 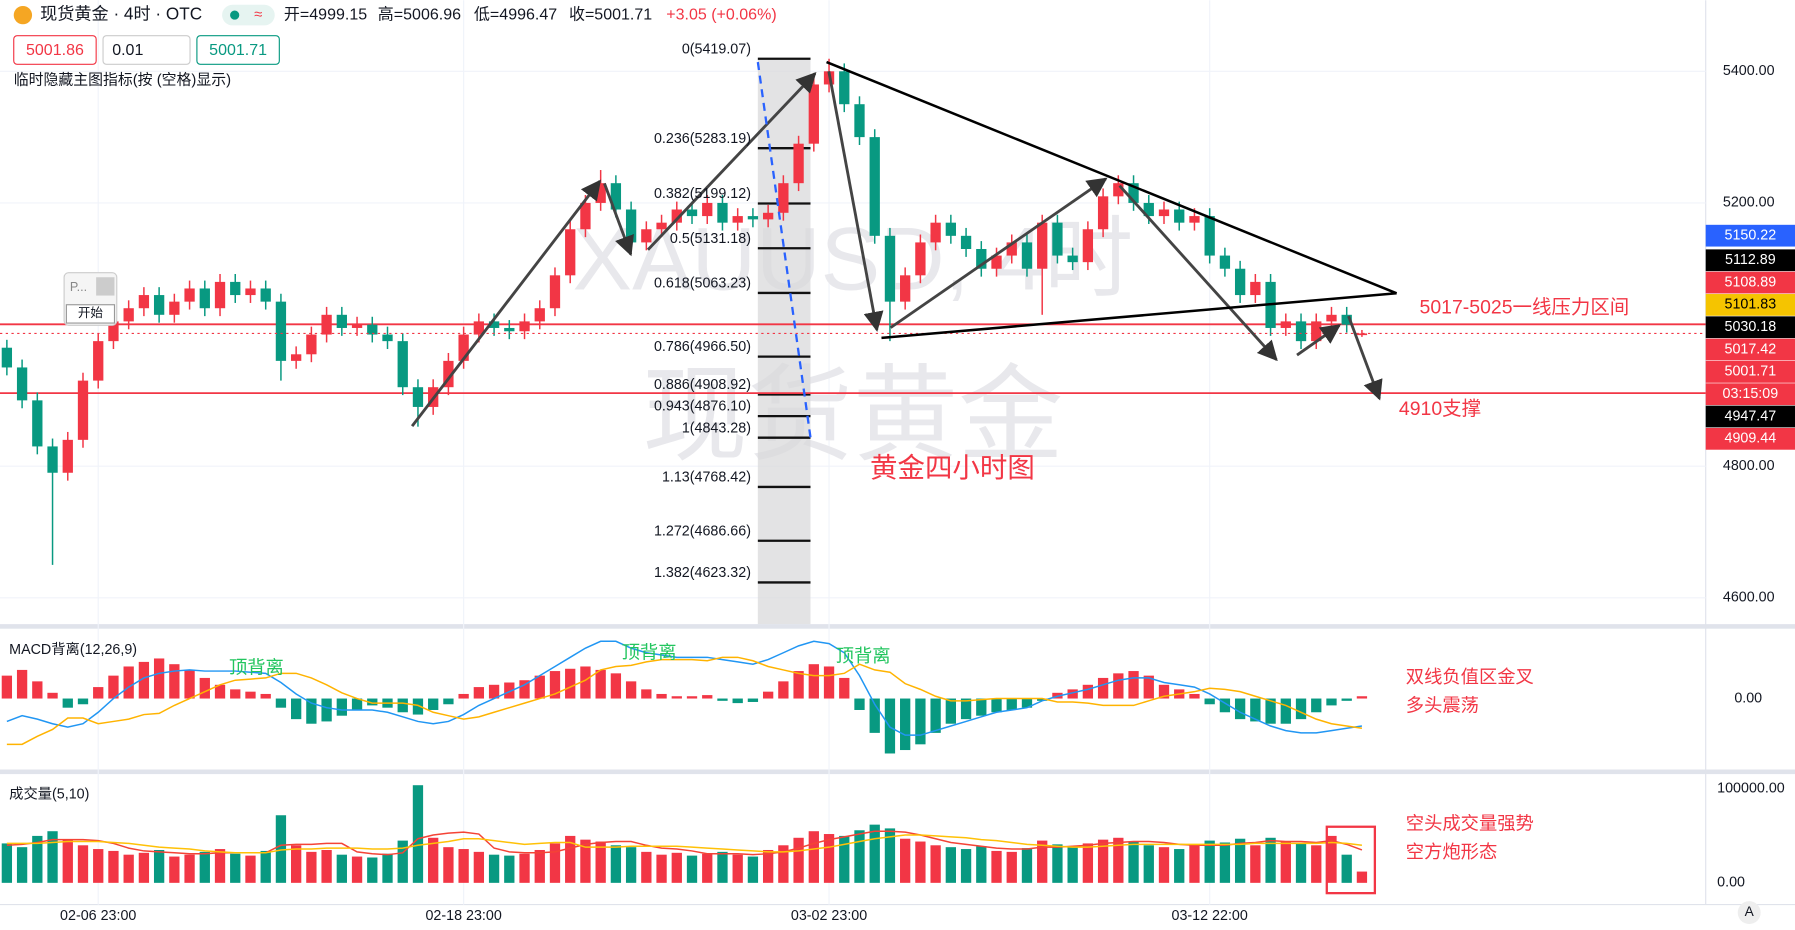 I want to click on countdown: 03:15:09, so click(x=1751, y=394).